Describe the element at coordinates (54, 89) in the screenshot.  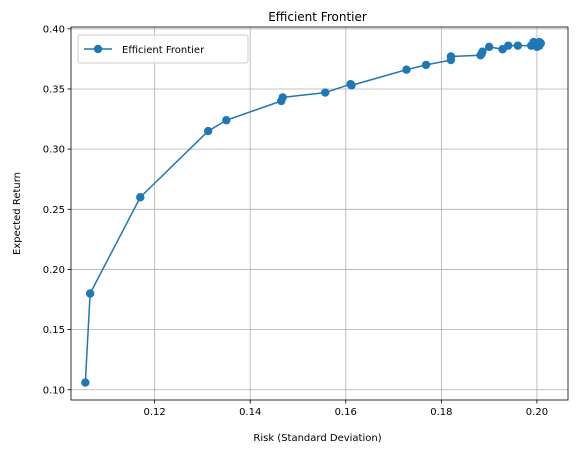
I see `y-tick-label: 0.35` at that location.